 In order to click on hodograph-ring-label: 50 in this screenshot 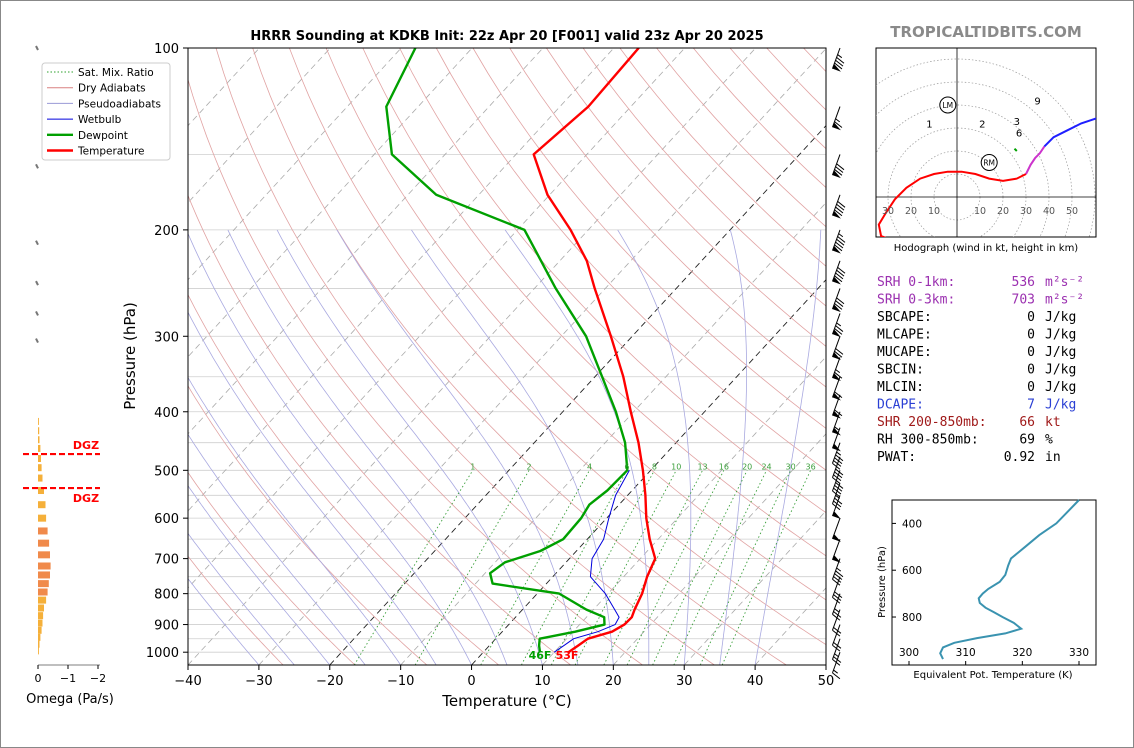, I will do `click(1072, 211)`.